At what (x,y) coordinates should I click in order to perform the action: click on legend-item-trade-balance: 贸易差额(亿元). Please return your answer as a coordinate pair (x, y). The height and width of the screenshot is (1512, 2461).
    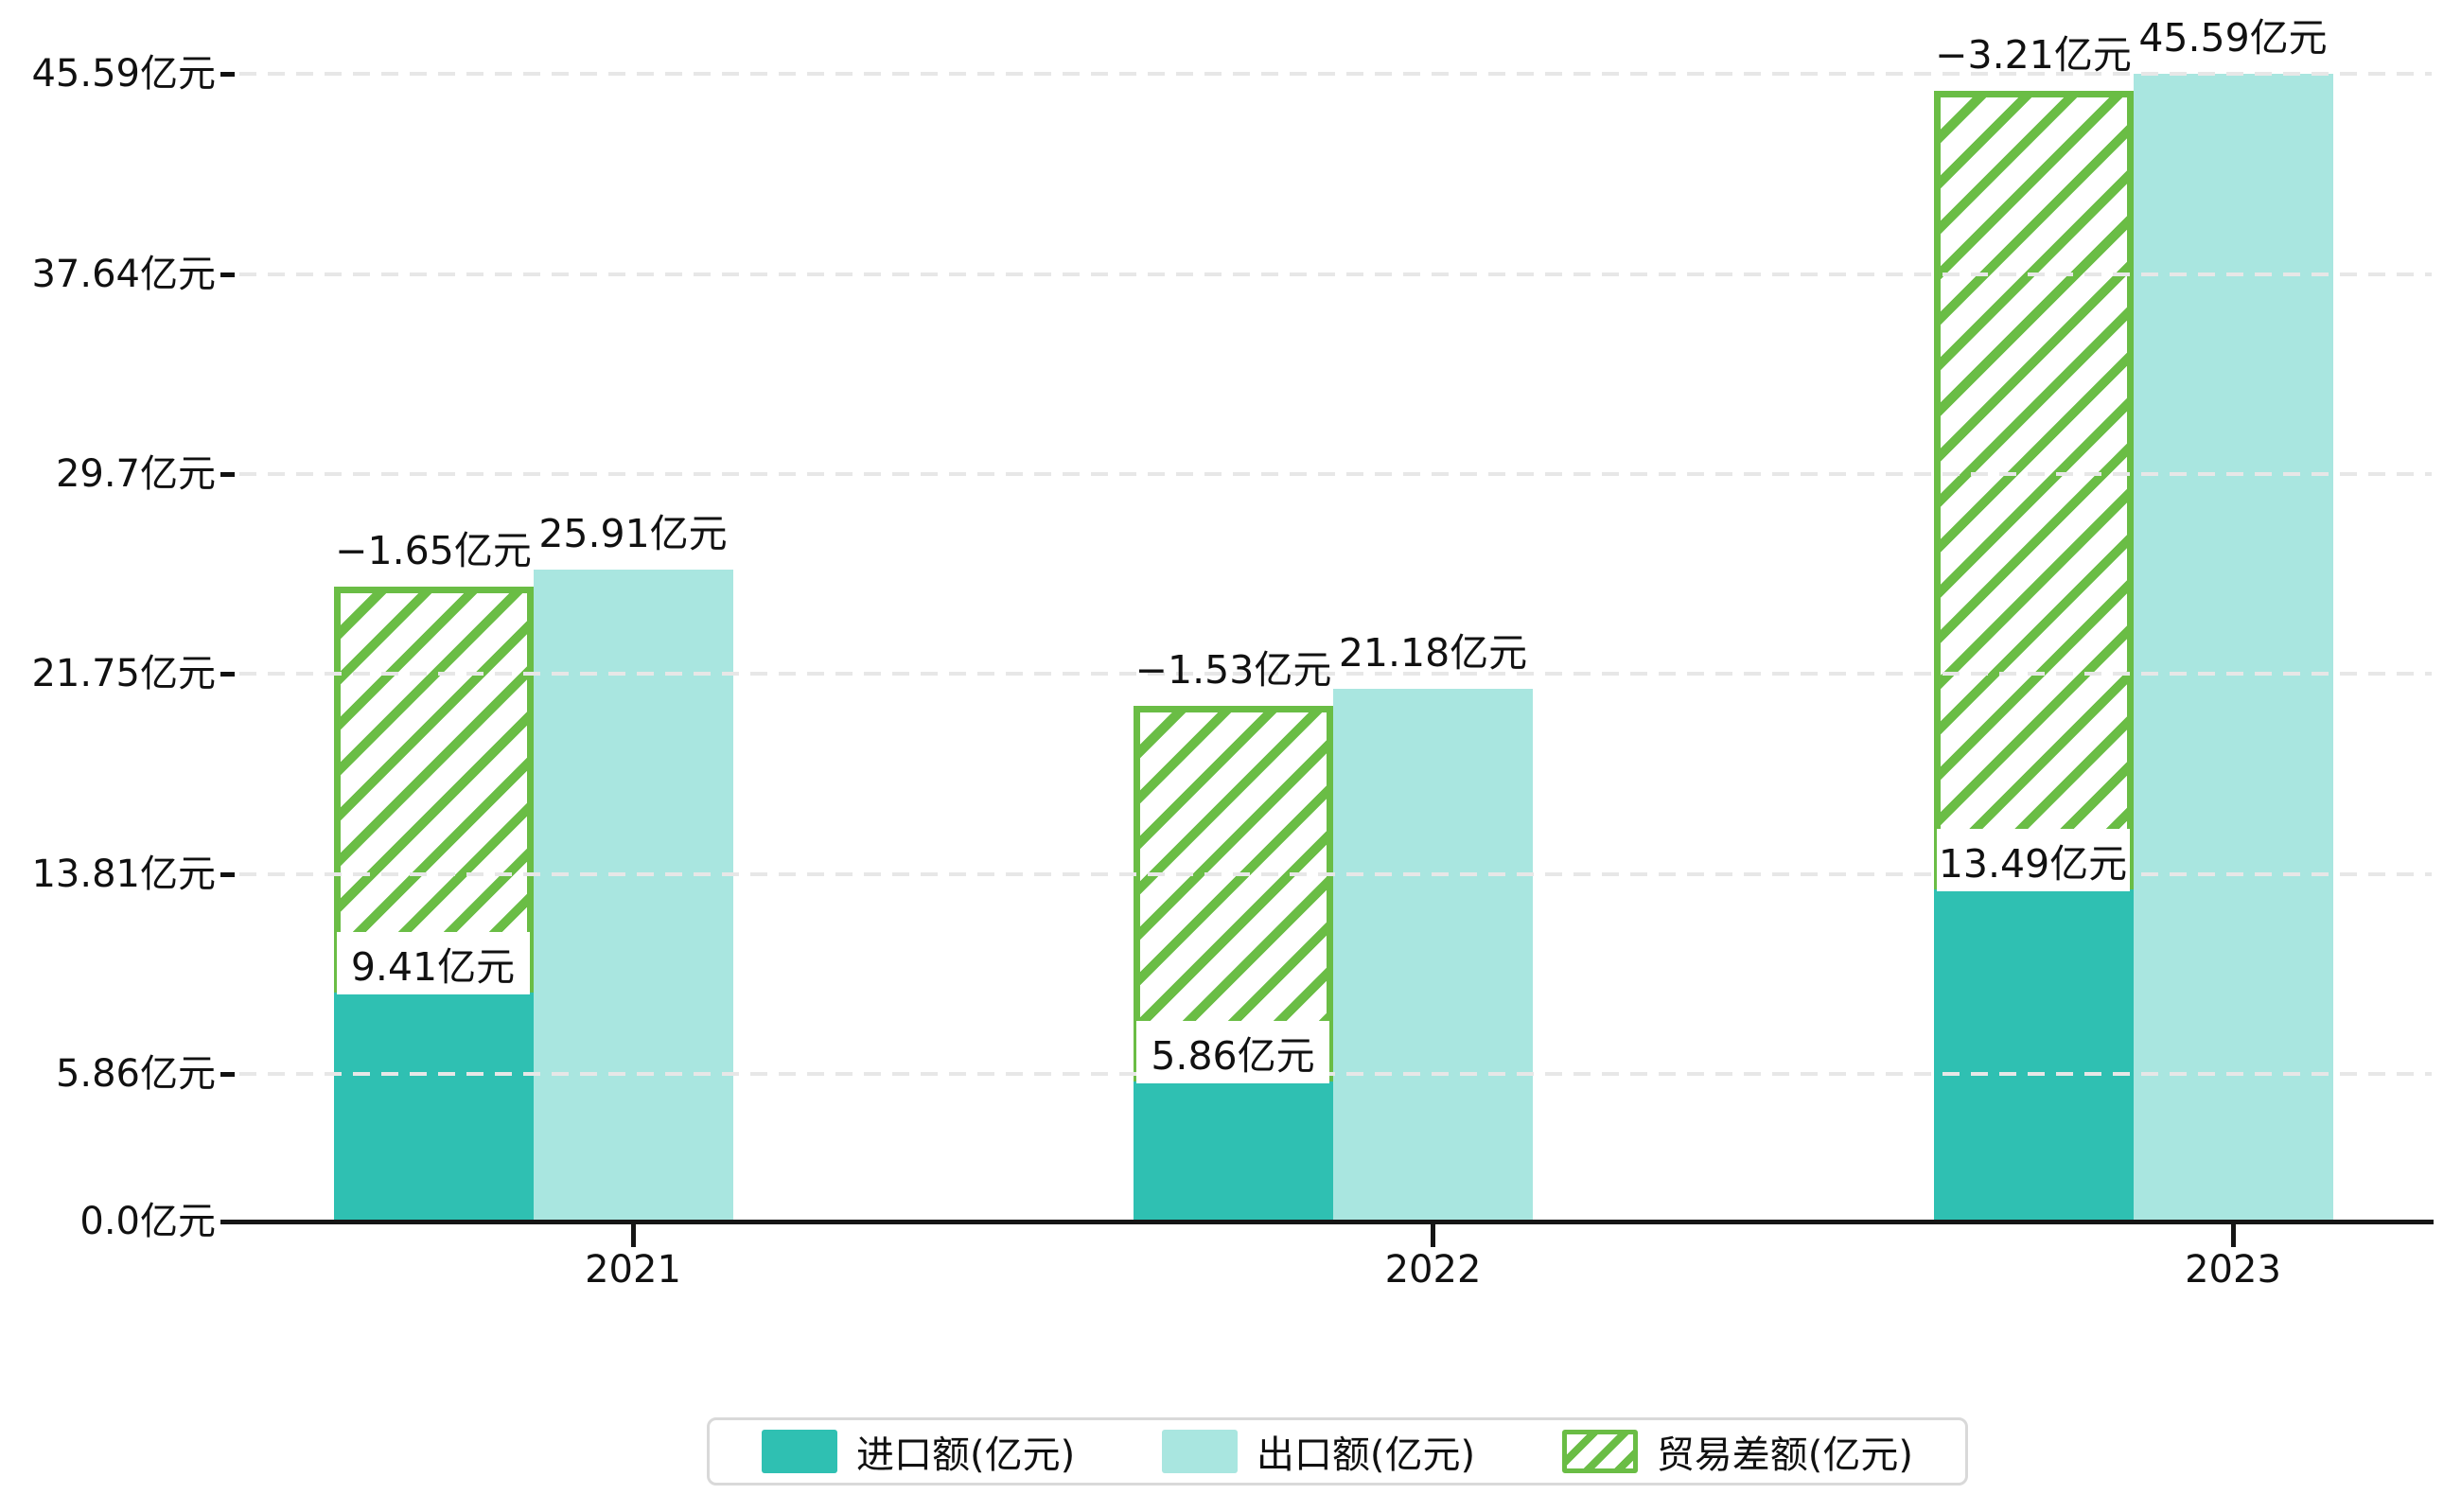
    Looking at the image, I should click on (1737, 1451).